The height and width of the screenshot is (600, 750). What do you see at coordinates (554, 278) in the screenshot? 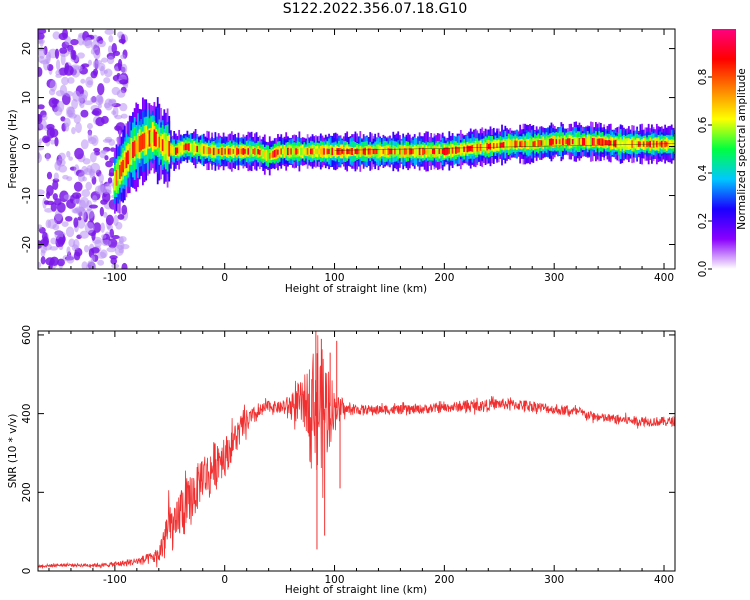
I see `spectrogram-x-tick-label: 300` at bounding box center [554, 278].